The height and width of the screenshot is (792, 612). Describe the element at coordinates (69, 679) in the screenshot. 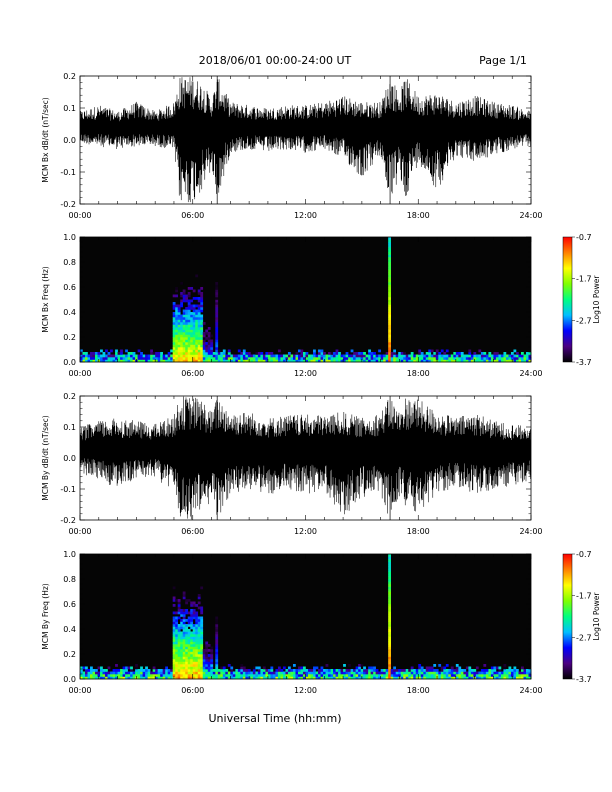

I see `y-tick-label: 0.0` at that location.